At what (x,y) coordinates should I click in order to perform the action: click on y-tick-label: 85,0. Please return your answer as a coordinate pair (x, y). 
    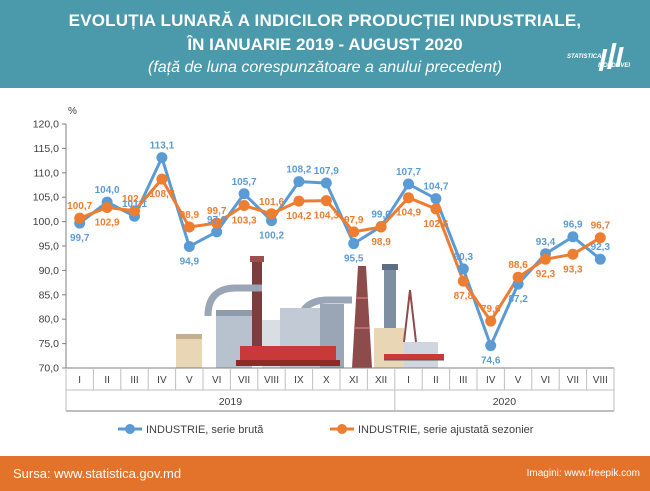
    Looking at the image, I should click on (49, 295).